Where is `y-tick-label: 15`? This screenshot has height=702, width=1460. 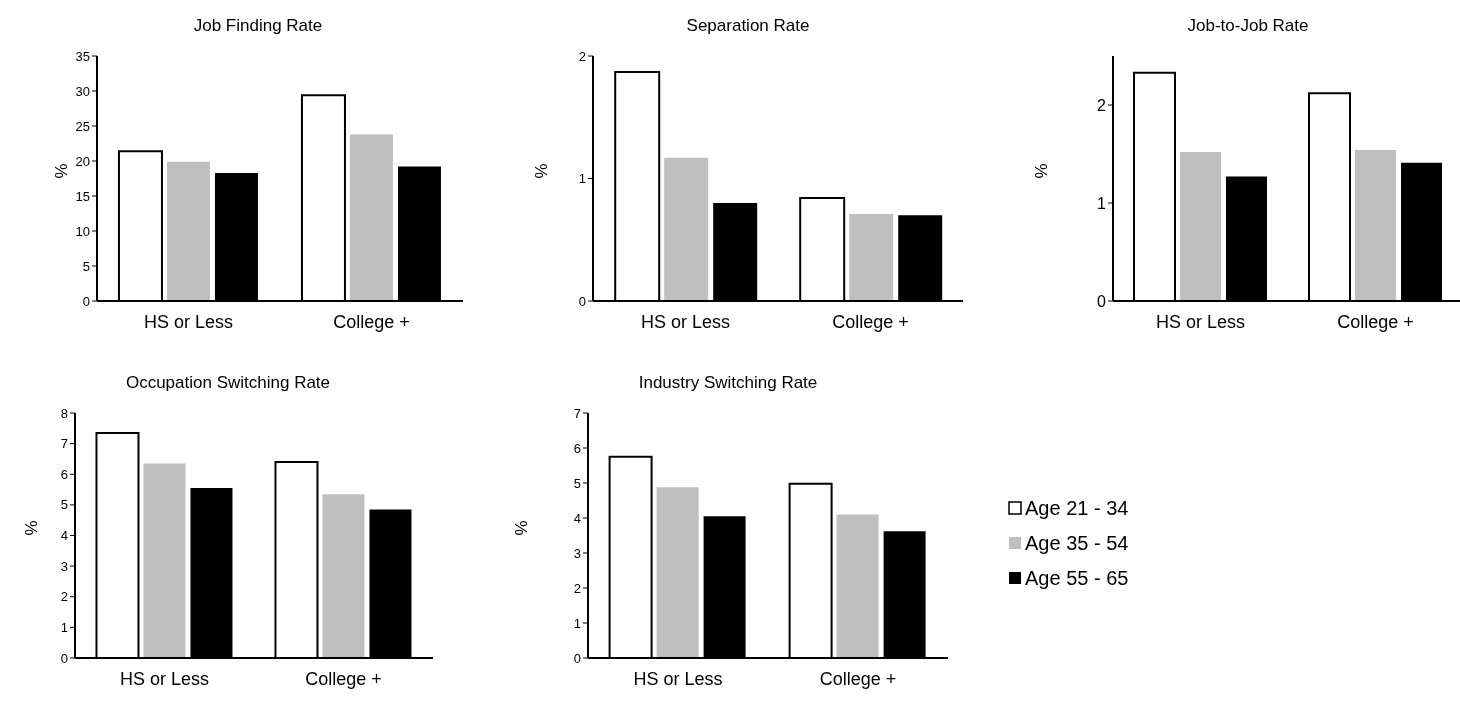
y-tick-label: 15 is located at coordinates (82, 196).